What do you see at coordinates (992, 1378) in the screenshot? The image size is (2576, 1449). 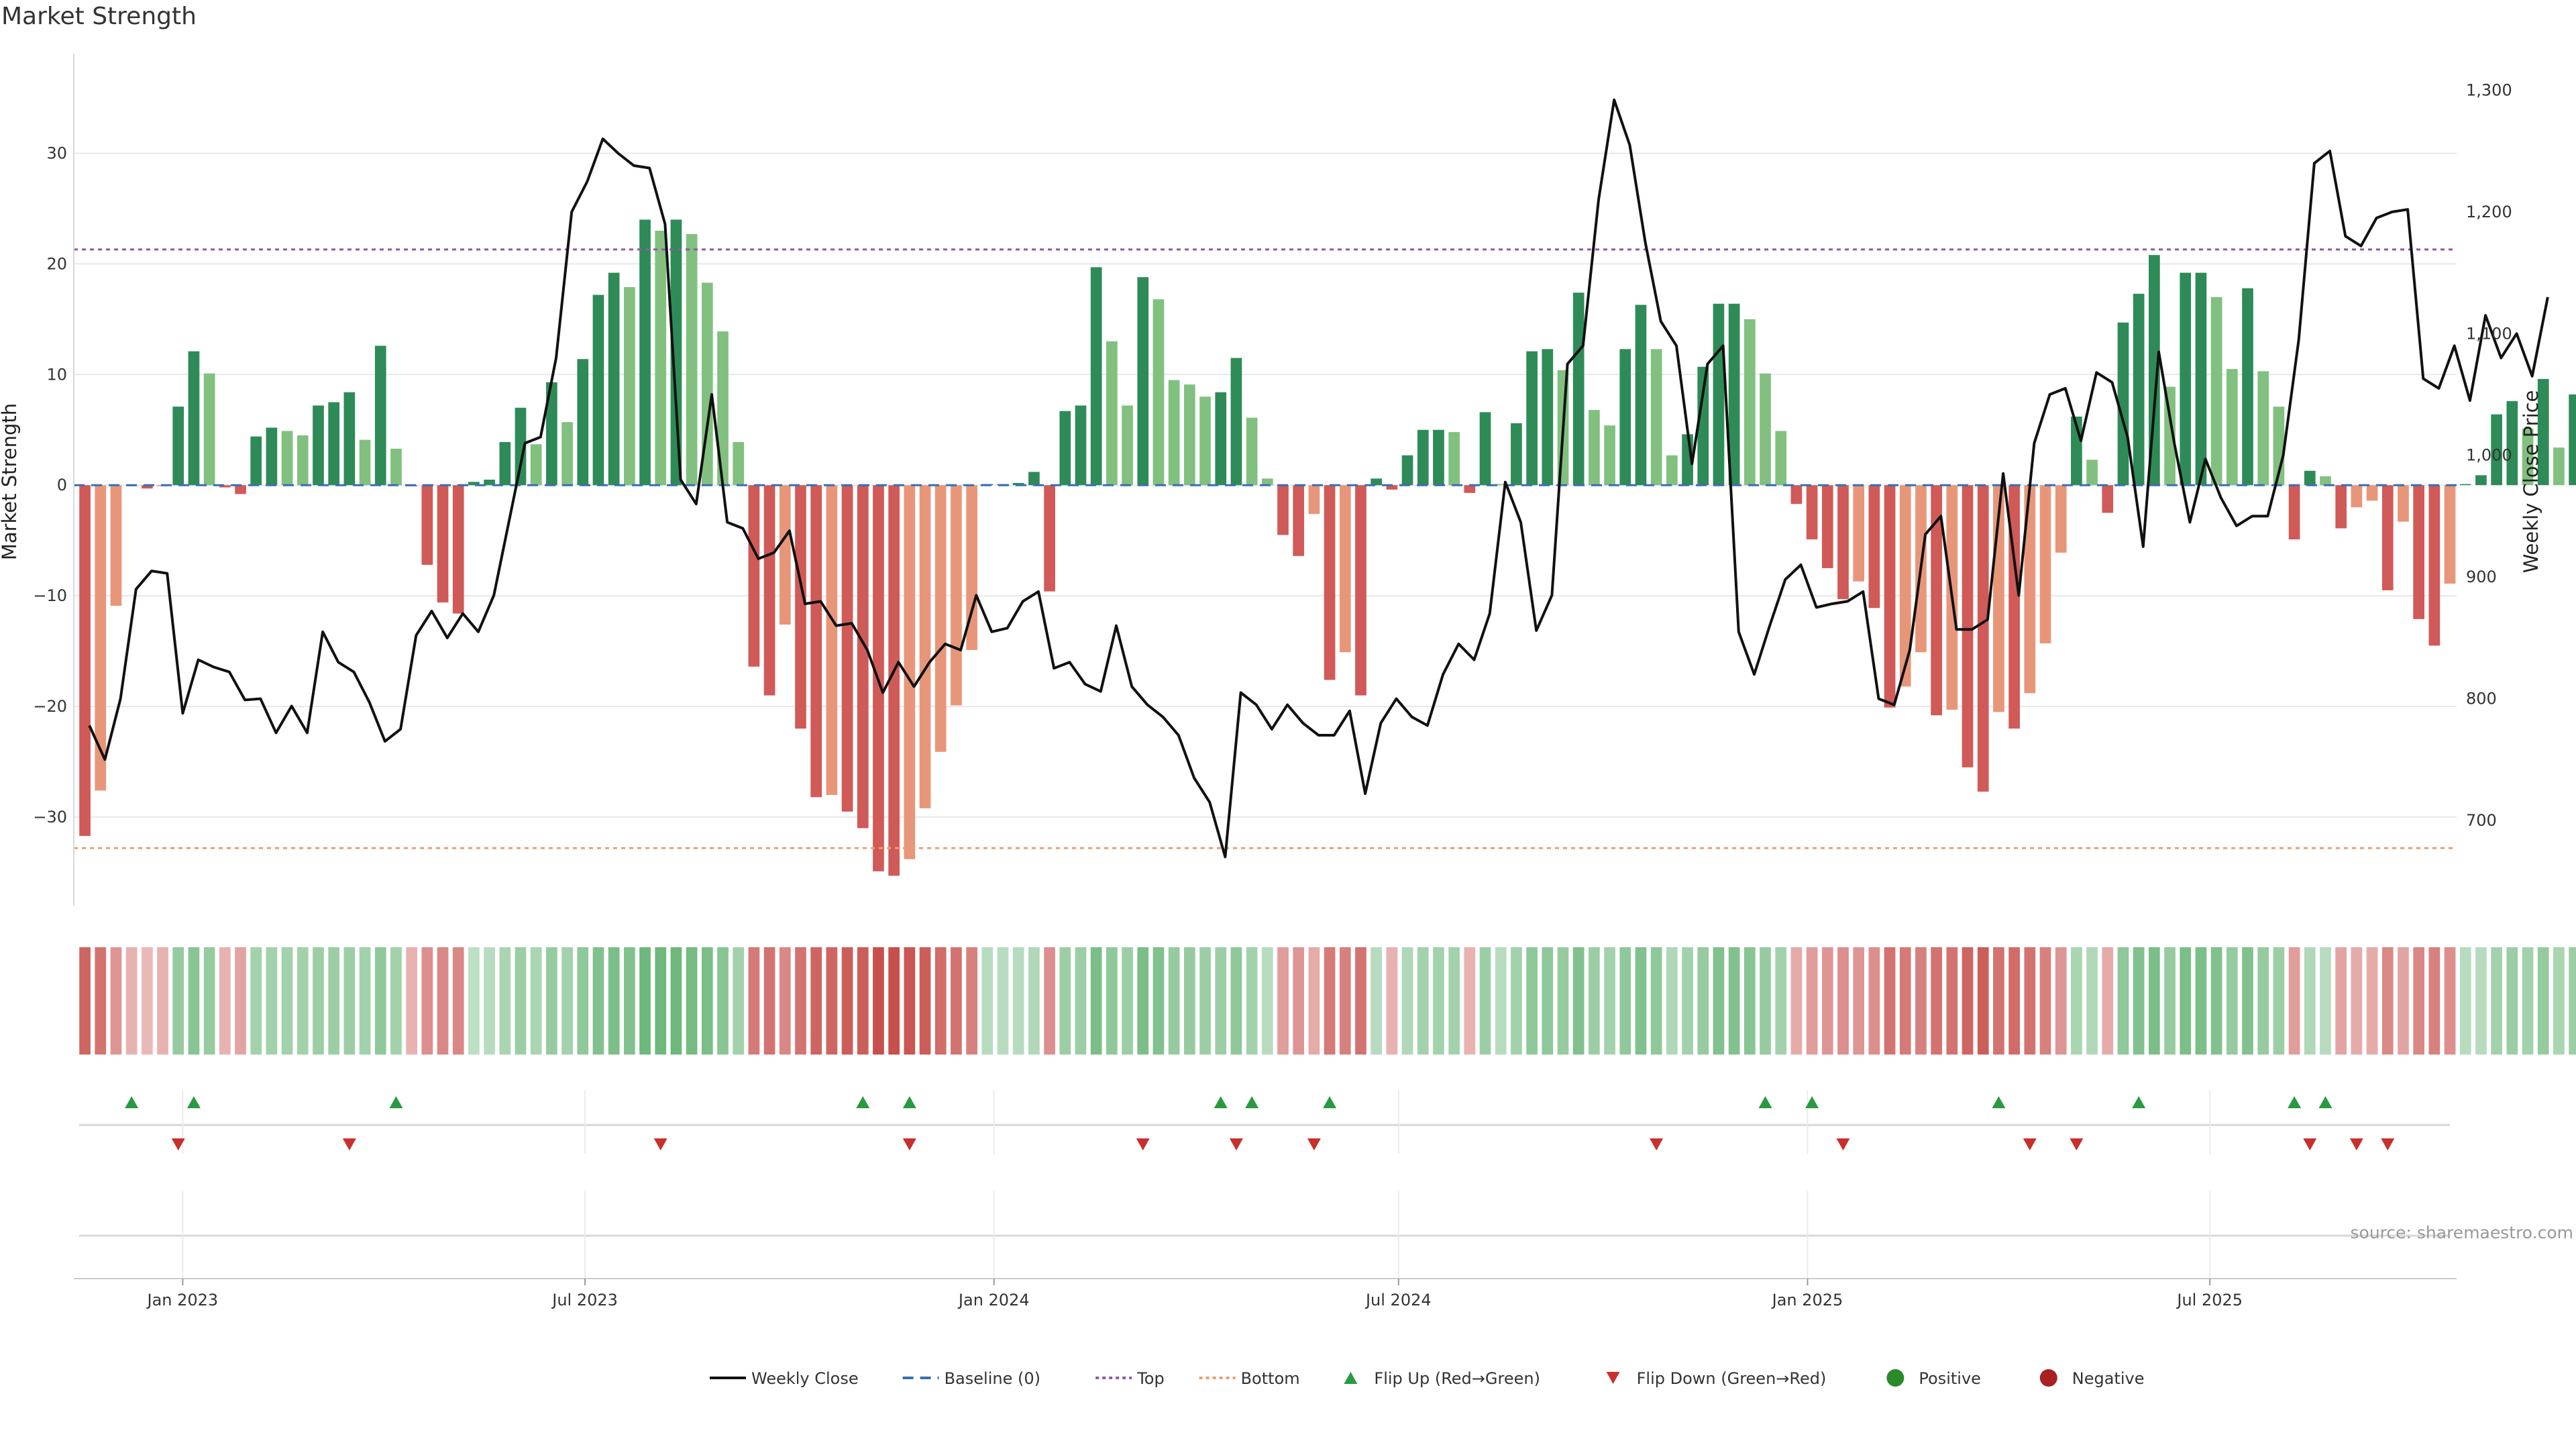 I see `legend-label: Baseline (0)` at bounding box center [992, 1378].